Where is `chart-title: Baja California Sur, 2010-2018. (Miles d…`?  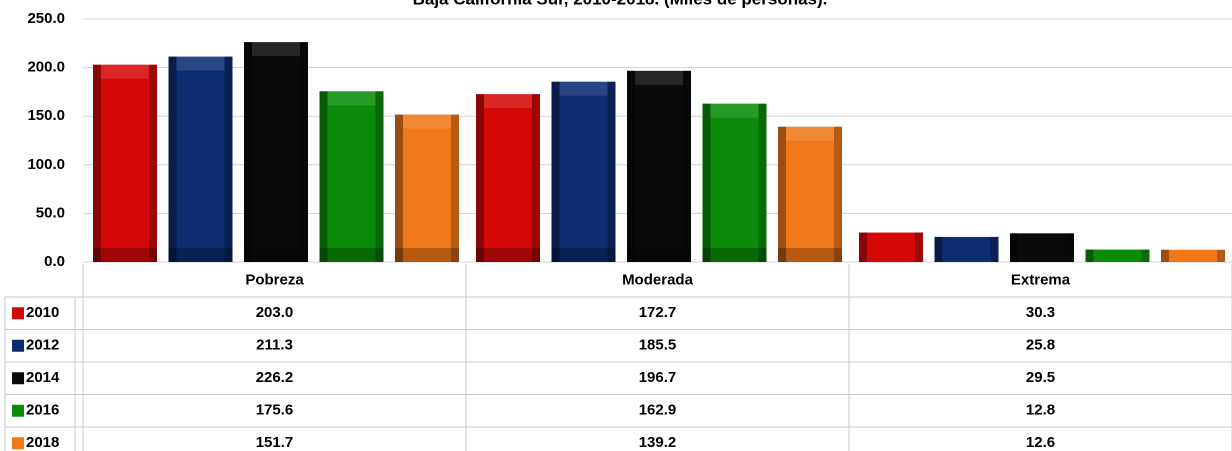 chart-title: Baja California Sur, 2010-2018. (Miles d… is located at coordinates (620, 4).